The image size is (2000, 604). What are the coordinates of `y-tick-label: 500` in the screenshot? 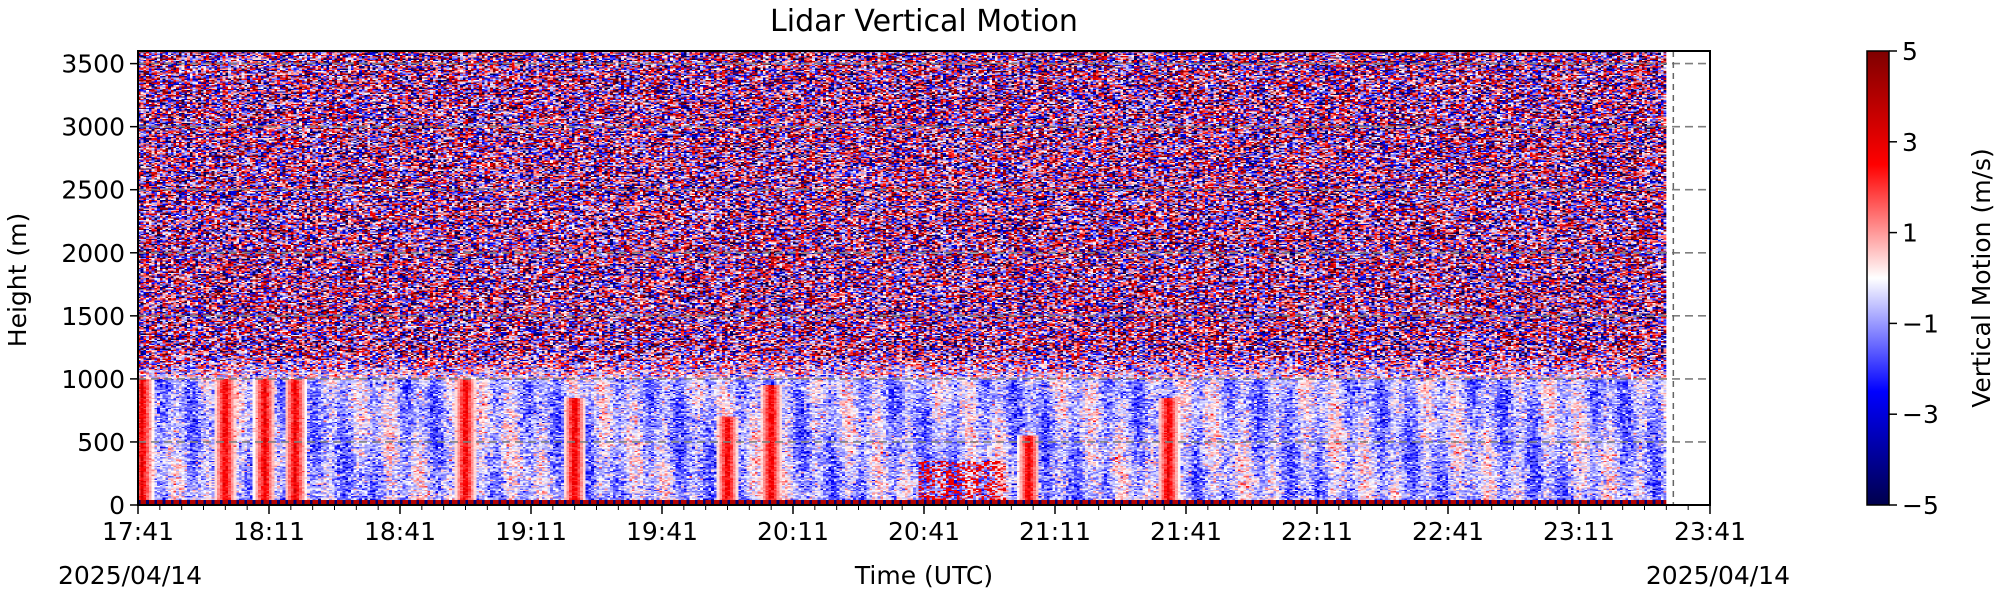 It's located at (101, 442).